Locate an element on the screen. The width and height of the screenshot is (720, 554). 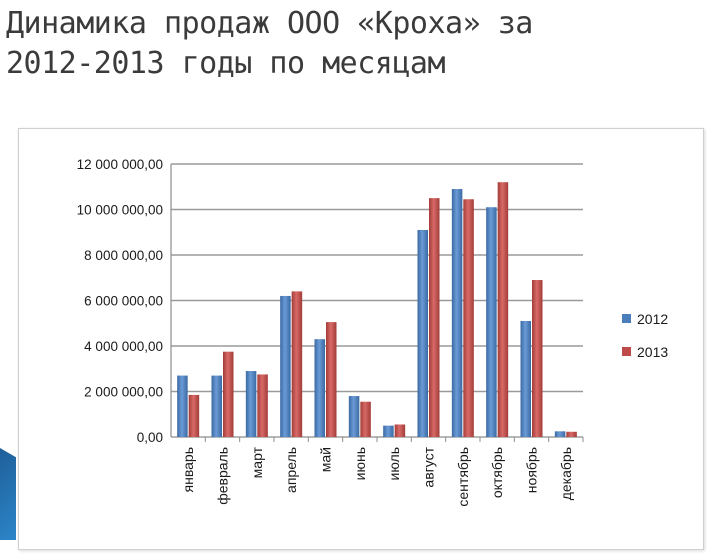
legend-label: 2012 is located at coordinates (652, 319).